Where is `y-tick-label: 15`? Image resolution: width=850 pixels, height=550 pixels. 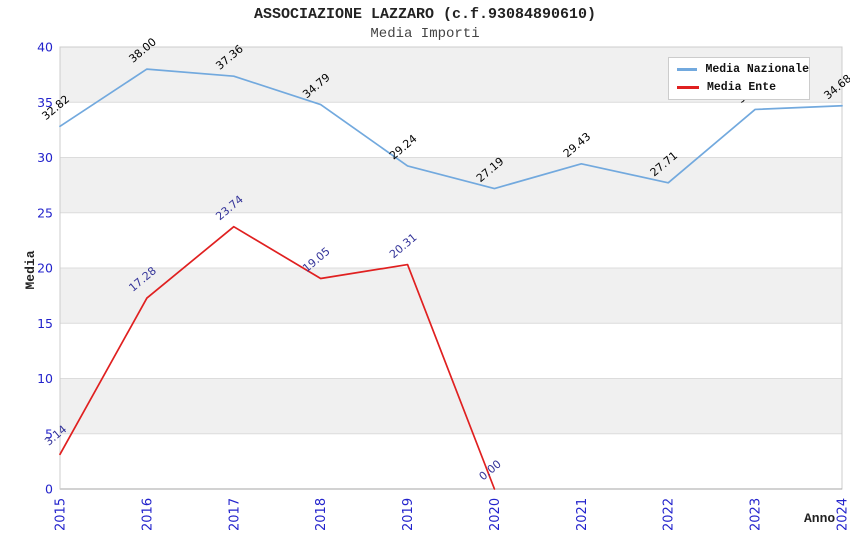 y-tick-label: 15 is located at coordinates (45, 323).